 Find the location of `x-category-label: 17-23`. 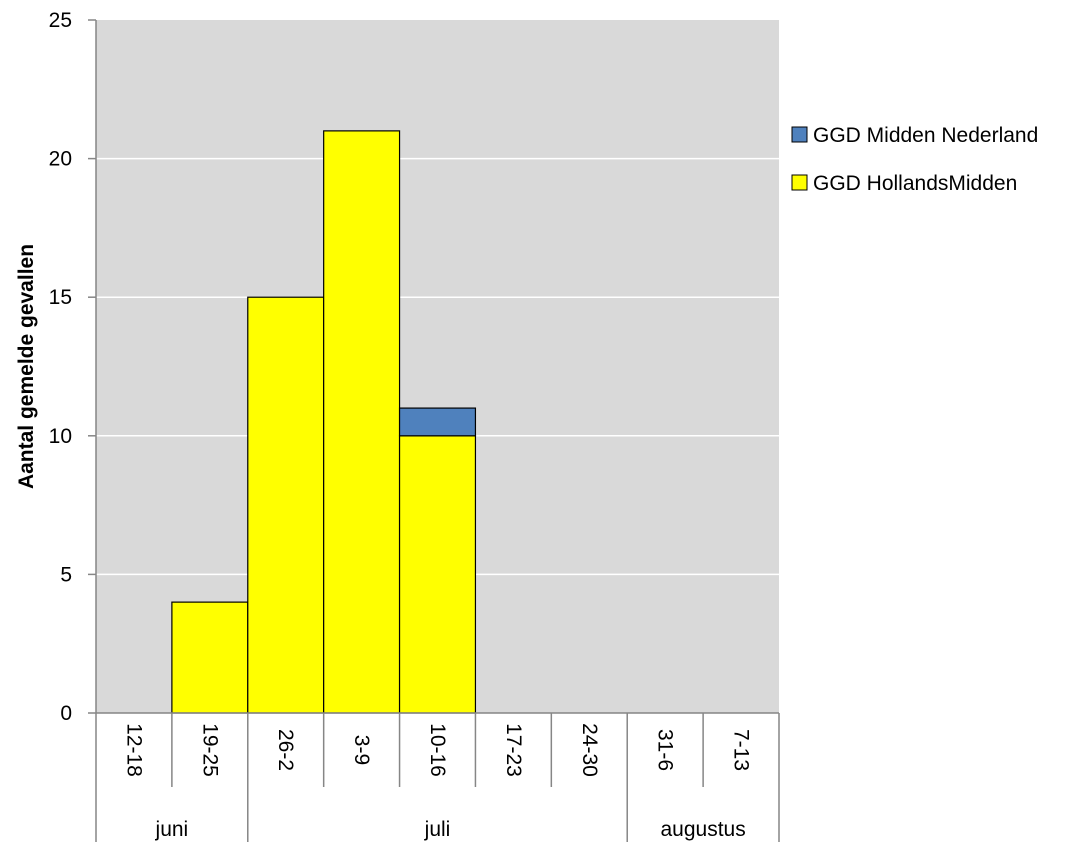

x-category-label: 17-23 is located at coordinates (513, 750).